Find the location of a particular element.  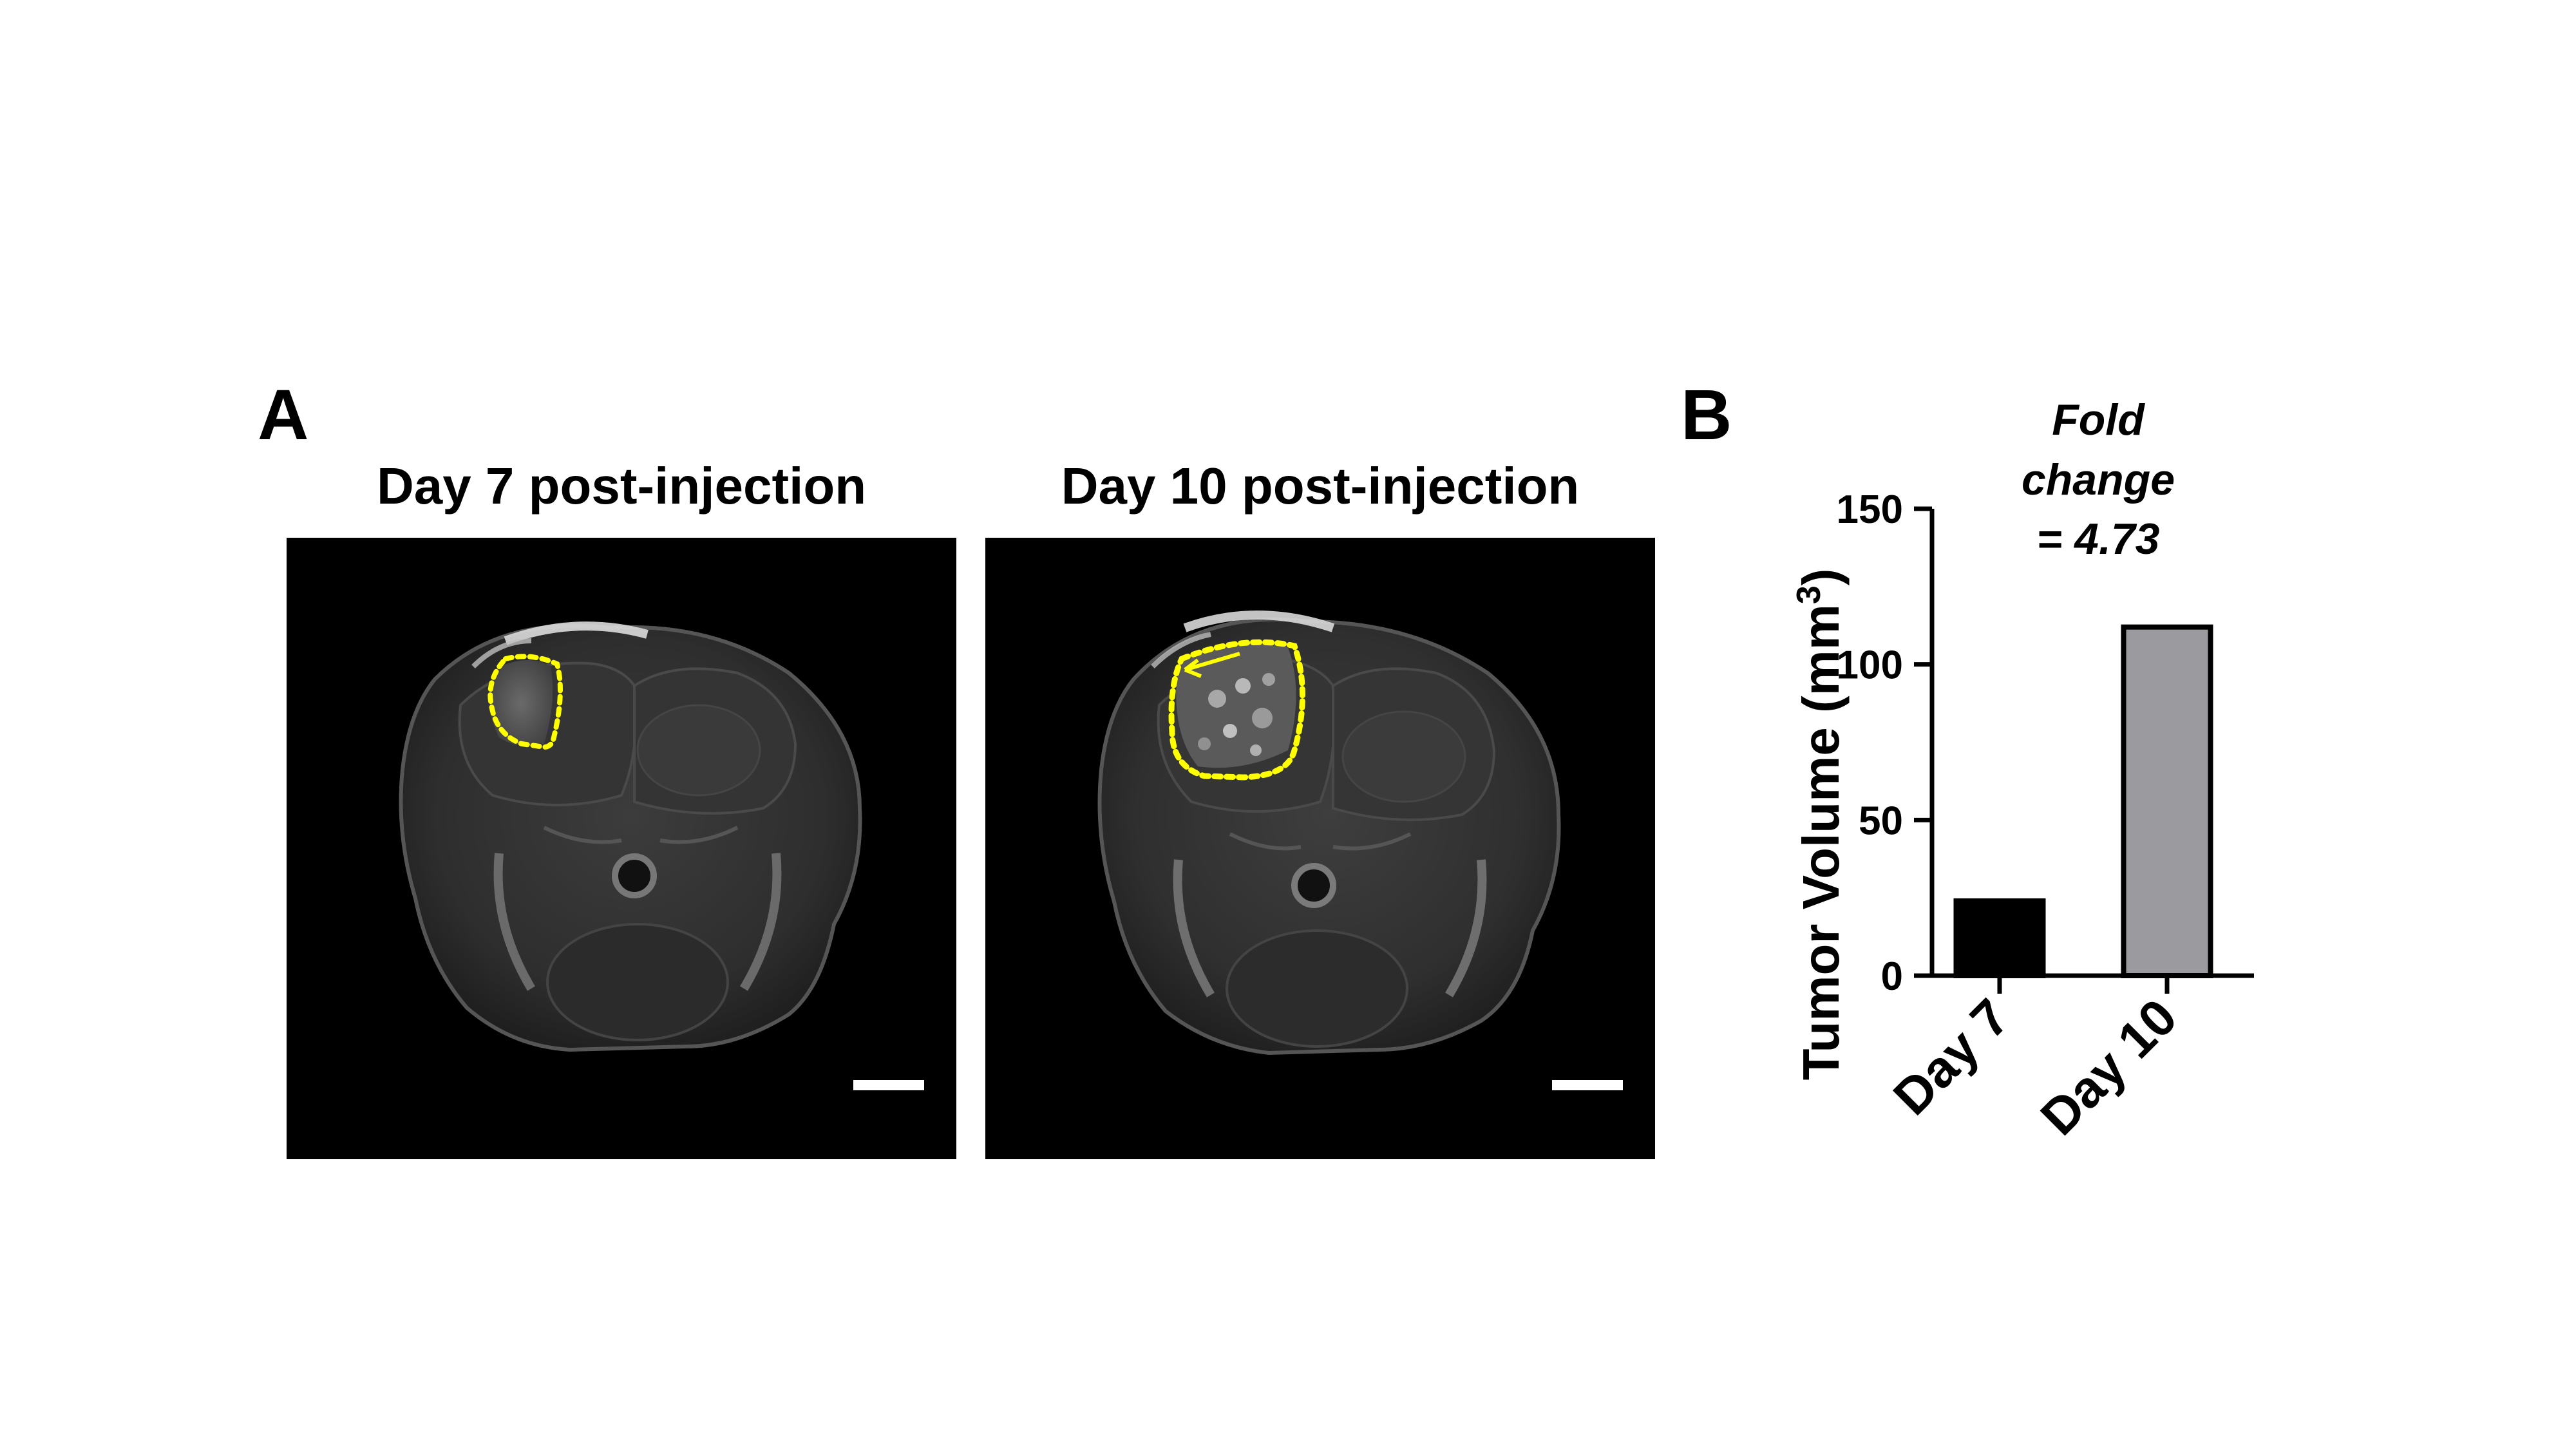

chart-bars is located at coordinates (2083, 801).